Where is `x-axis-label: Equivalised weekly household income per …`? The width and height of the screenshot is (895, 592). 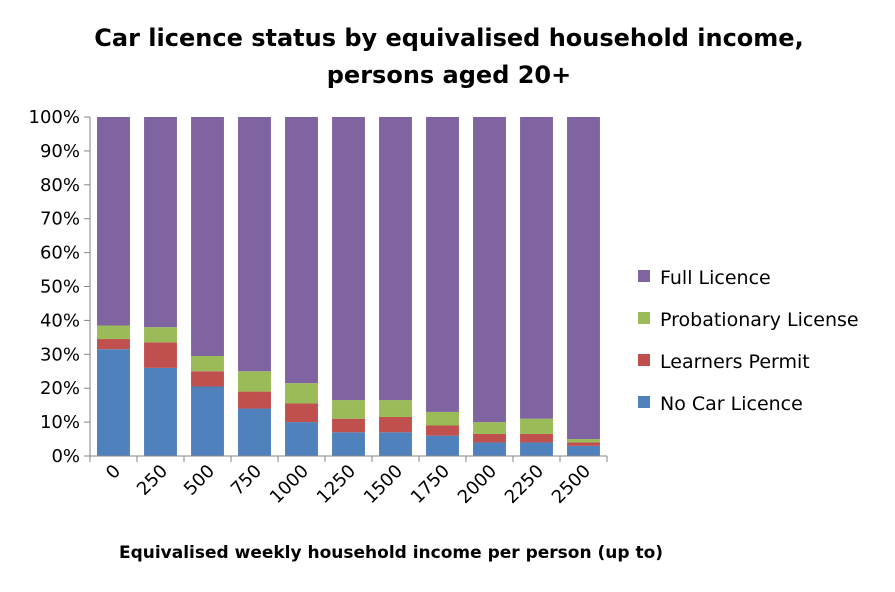 x-axis-label: Equivalised weekly household income per … is located at coordinates (391, 553).